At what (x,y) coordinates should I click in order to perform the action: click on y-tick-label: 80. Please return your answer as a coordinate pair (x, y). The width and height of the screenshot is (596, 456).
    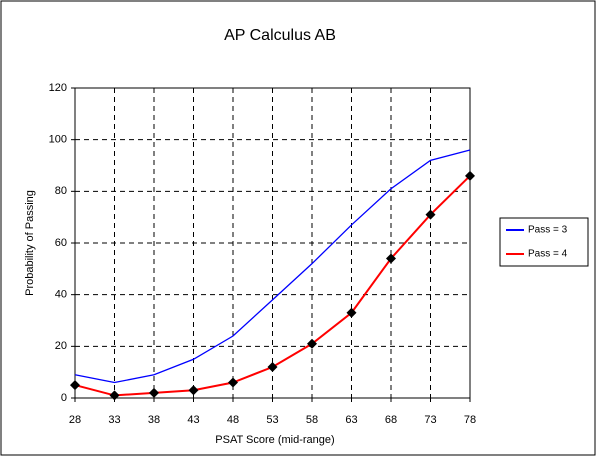
    Looking at the image, I should click on (61, 191).